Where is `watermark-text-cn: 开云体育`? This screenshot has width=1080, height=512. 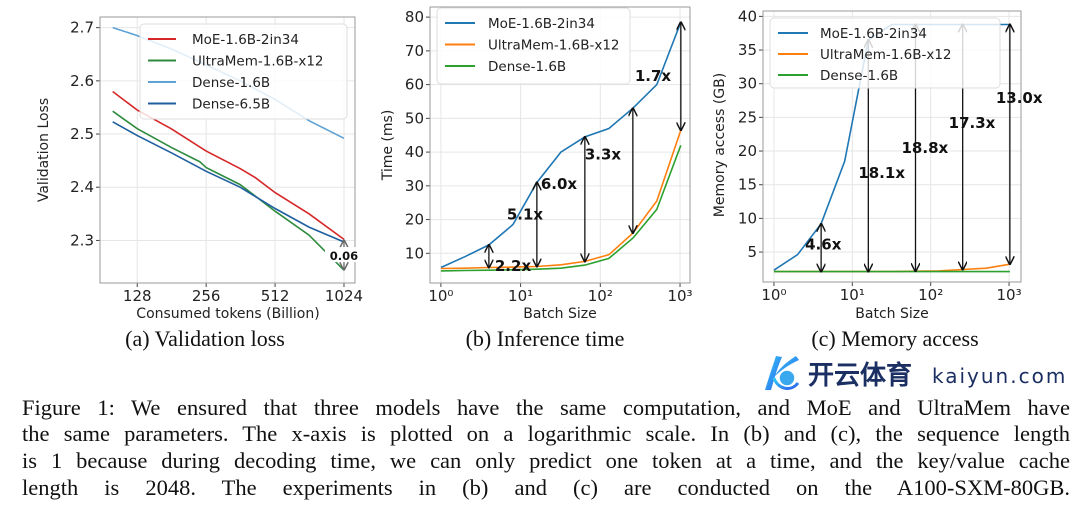
watermark-text-cn: 开云体育 is located at coordinates (860, 375).